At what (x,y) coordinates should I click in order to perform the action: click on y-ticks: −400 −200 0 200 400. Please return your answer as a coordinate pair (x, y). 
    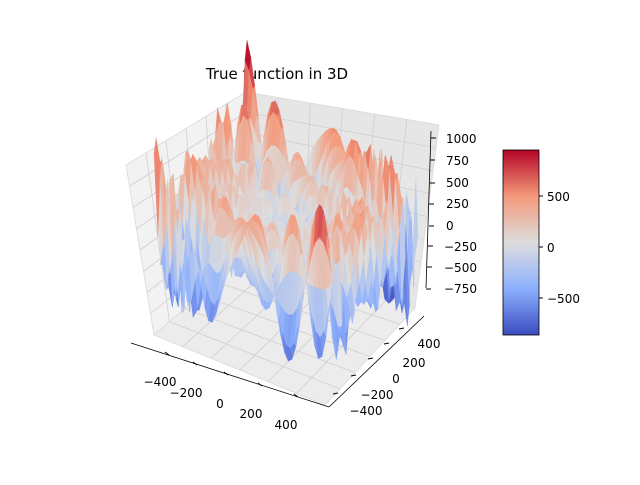
    Looking at the image, I should click on (386, 372).